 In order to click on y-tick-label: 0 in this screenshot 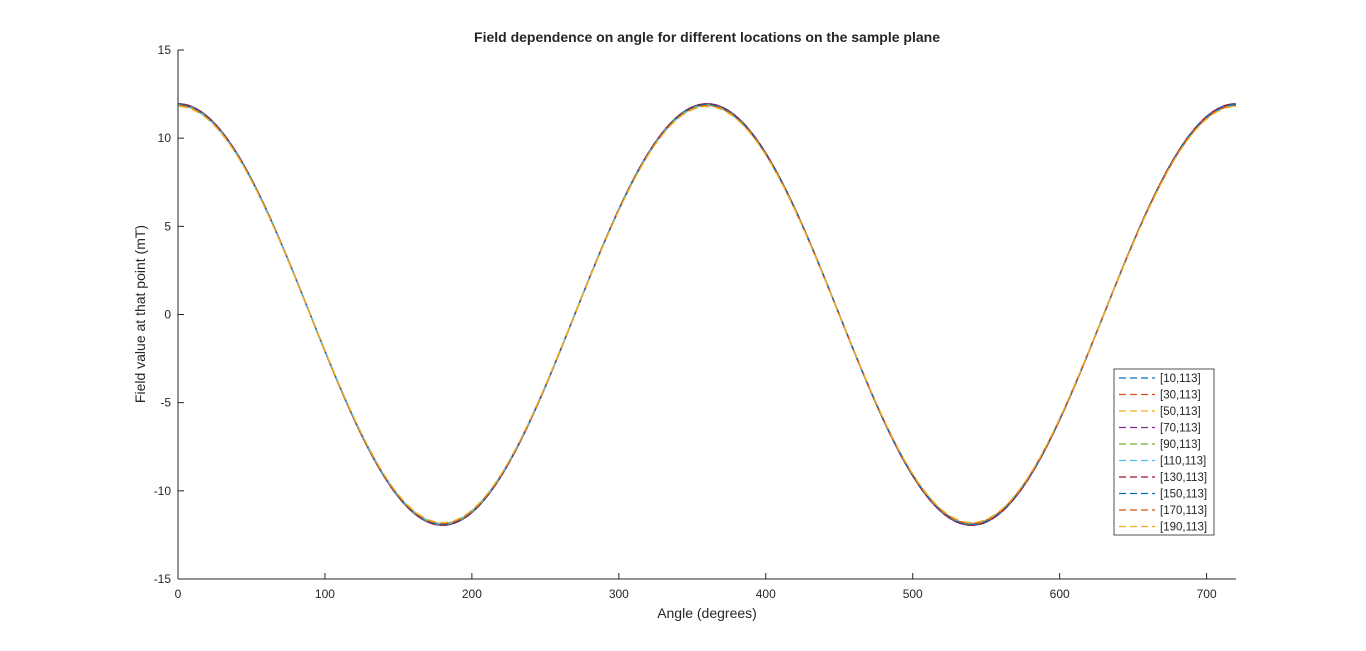, I will do `click(167, 315)`.